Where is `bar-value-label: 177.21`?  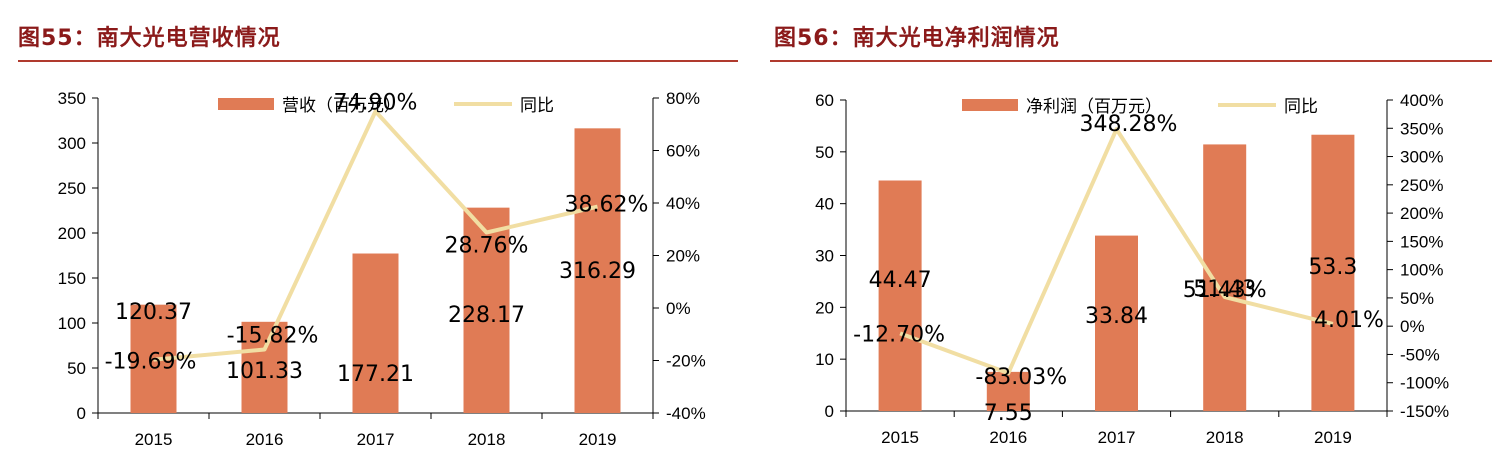 bar-value-label: 177.21 is located at coordinates (375, 374).